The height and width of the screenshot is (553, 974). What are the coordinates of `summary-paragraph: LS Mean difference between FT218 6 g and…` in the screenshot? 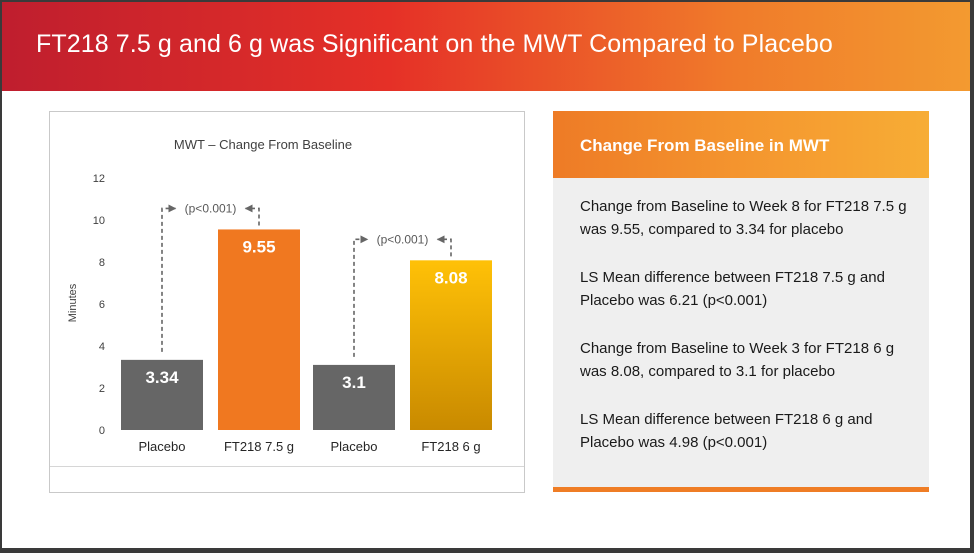 It's located at (726, 431).